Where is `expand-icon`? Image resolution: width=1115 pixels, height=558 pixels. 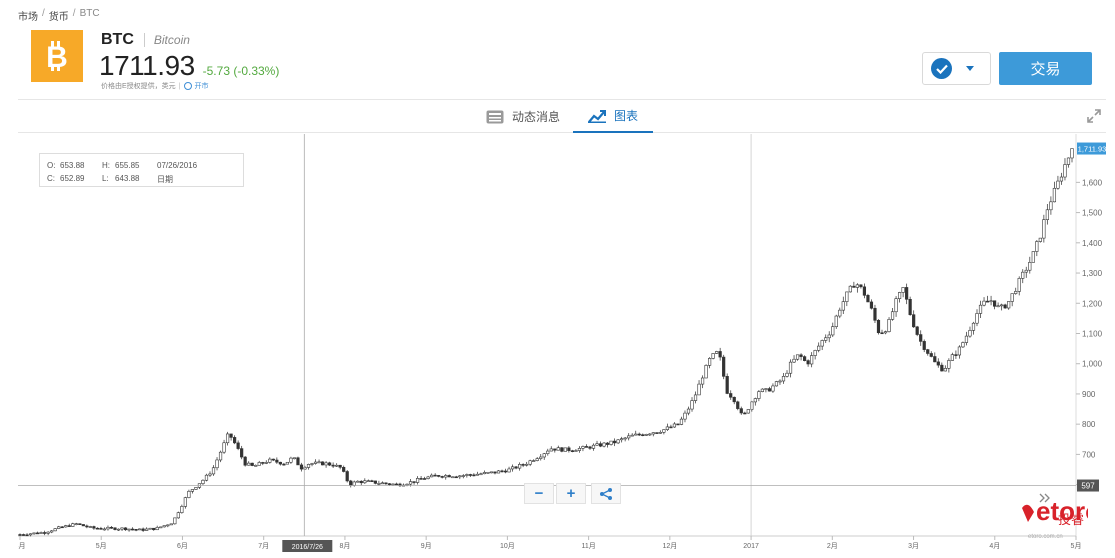
expand-icon is located at coordinates (1094, 116).